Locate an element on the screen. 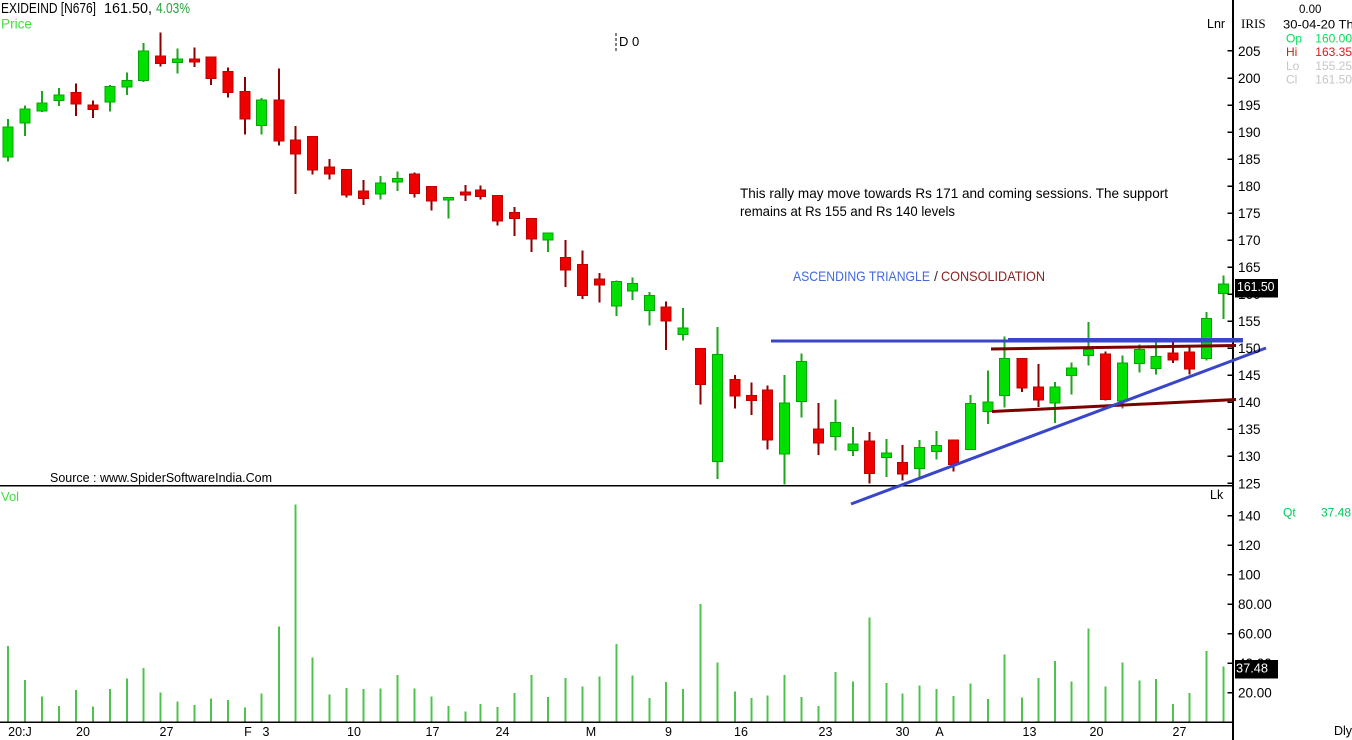 This screenshot has height=740, width=1352. svg-text: 130 is located at coordinates (1249, 456).